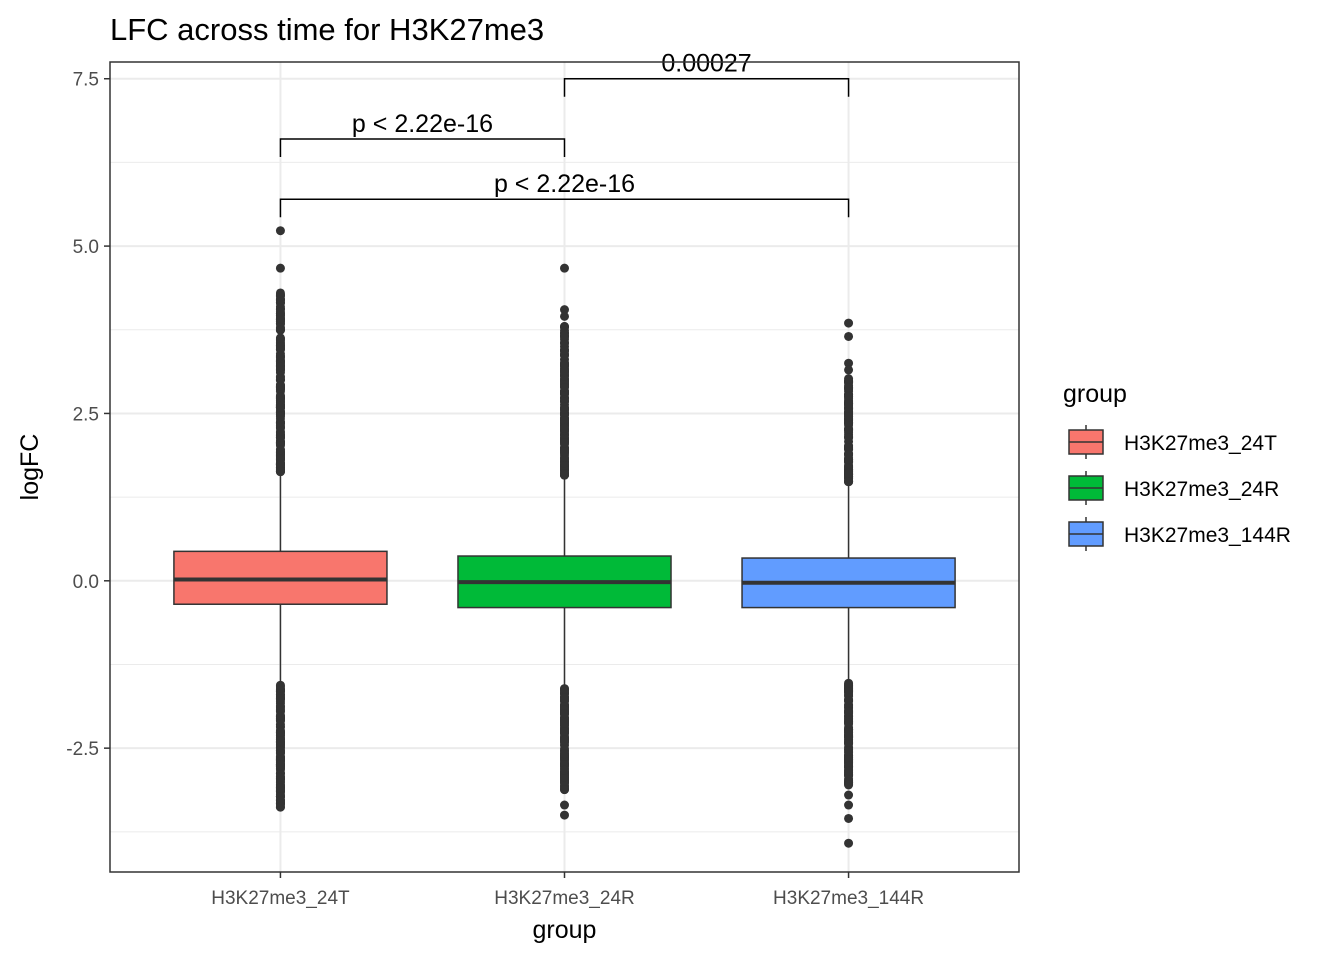  What do you see at coordinates (422, 124) in the screenshot?
I see `bracket-label: p < 2.22e-16` at bounding box center [422, 124].